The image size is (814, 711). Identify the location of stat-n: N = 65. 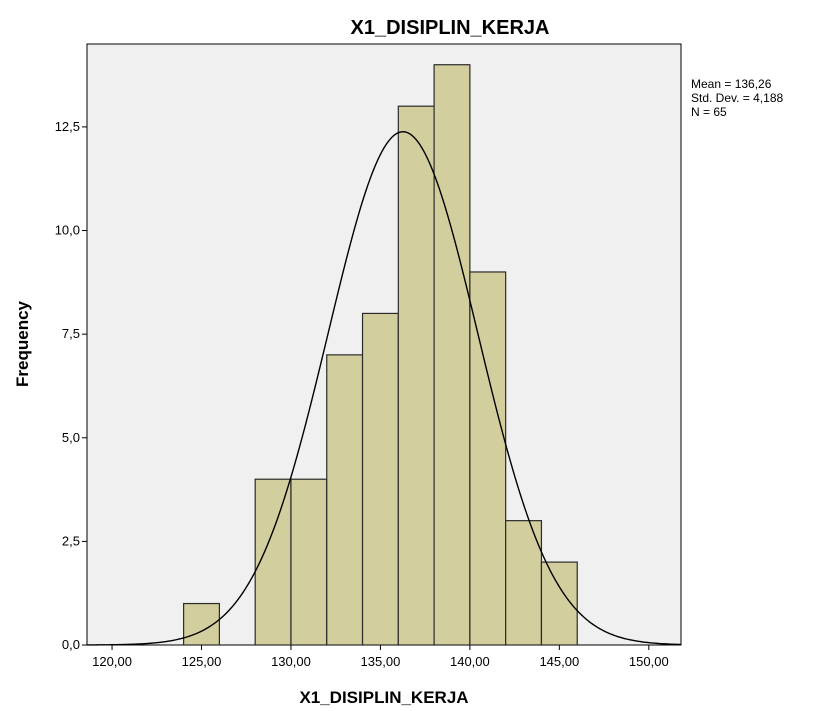
(709, 112).